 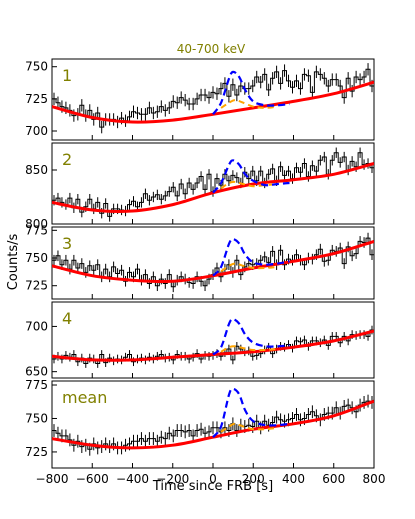 I want to click on x-tick-label: 400, so click(x=293, y=479).